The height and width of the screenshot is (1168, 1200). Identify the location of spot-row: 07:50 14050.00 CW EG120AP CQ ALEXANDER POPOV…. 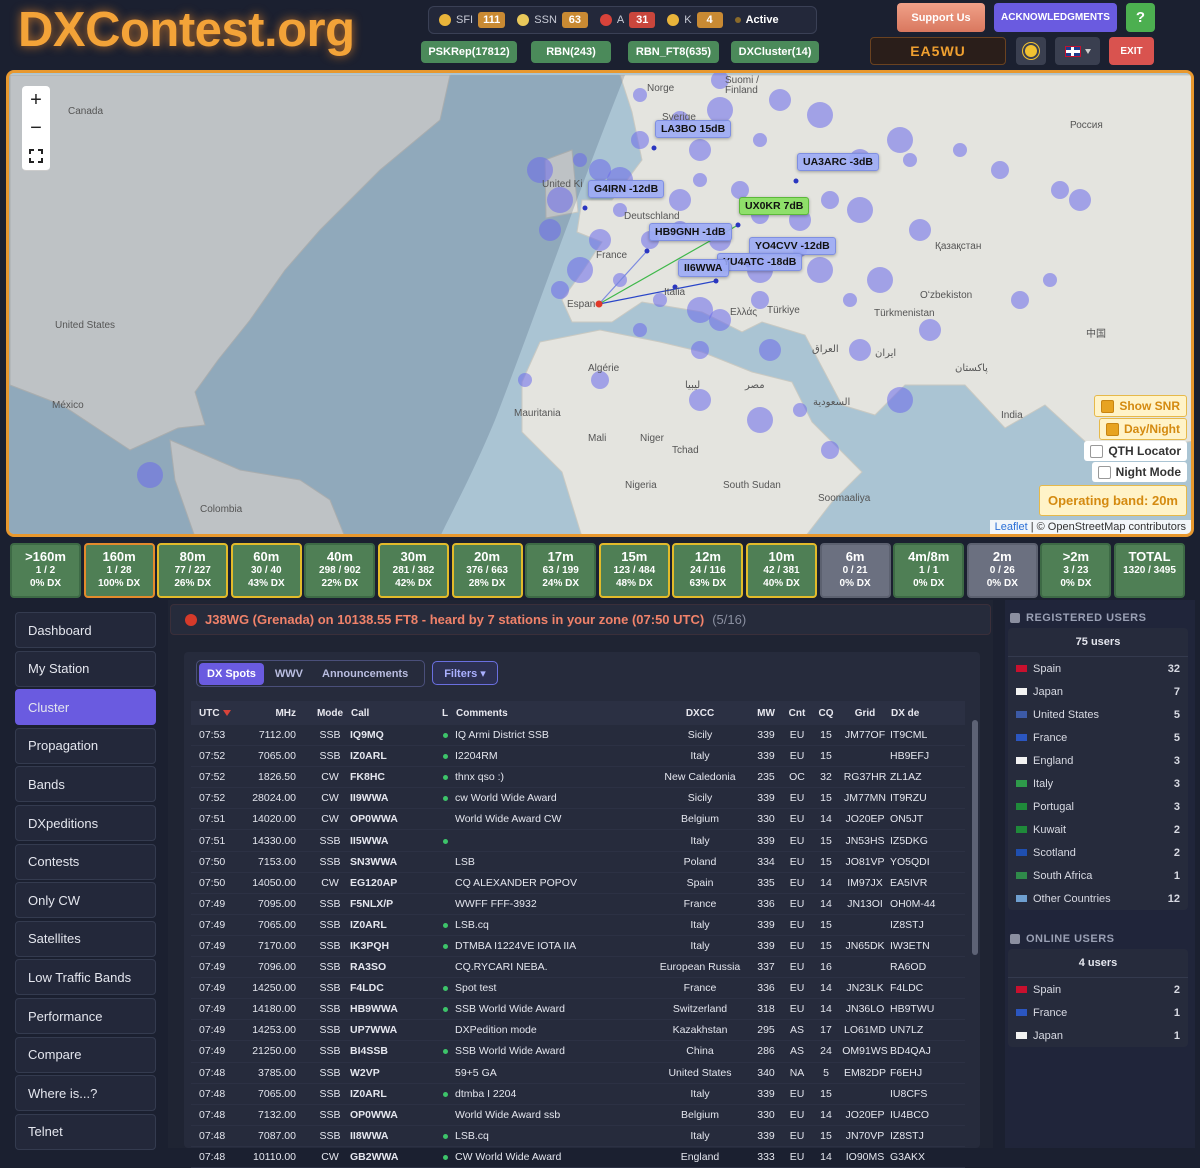
(578, 883).